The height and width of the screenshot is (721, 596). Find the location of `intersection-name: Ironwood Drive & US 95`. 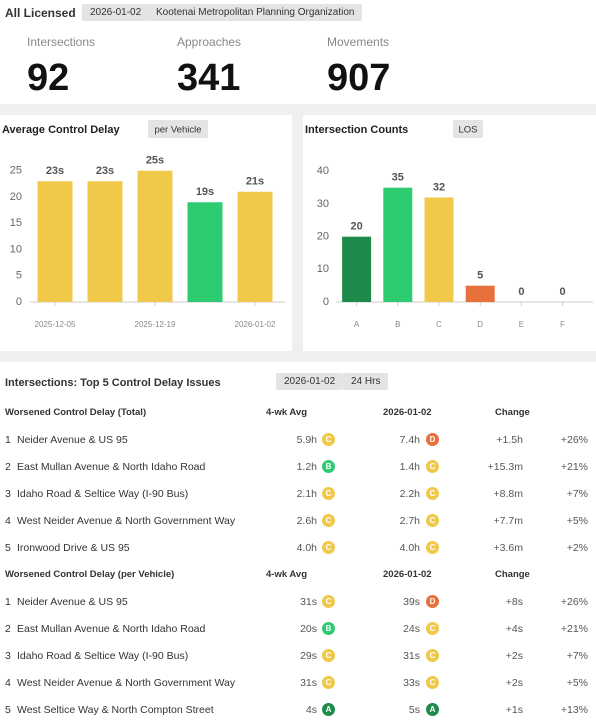

intersection-name: Ironwood Drive & US 95 is located at coordinates (73, 548).